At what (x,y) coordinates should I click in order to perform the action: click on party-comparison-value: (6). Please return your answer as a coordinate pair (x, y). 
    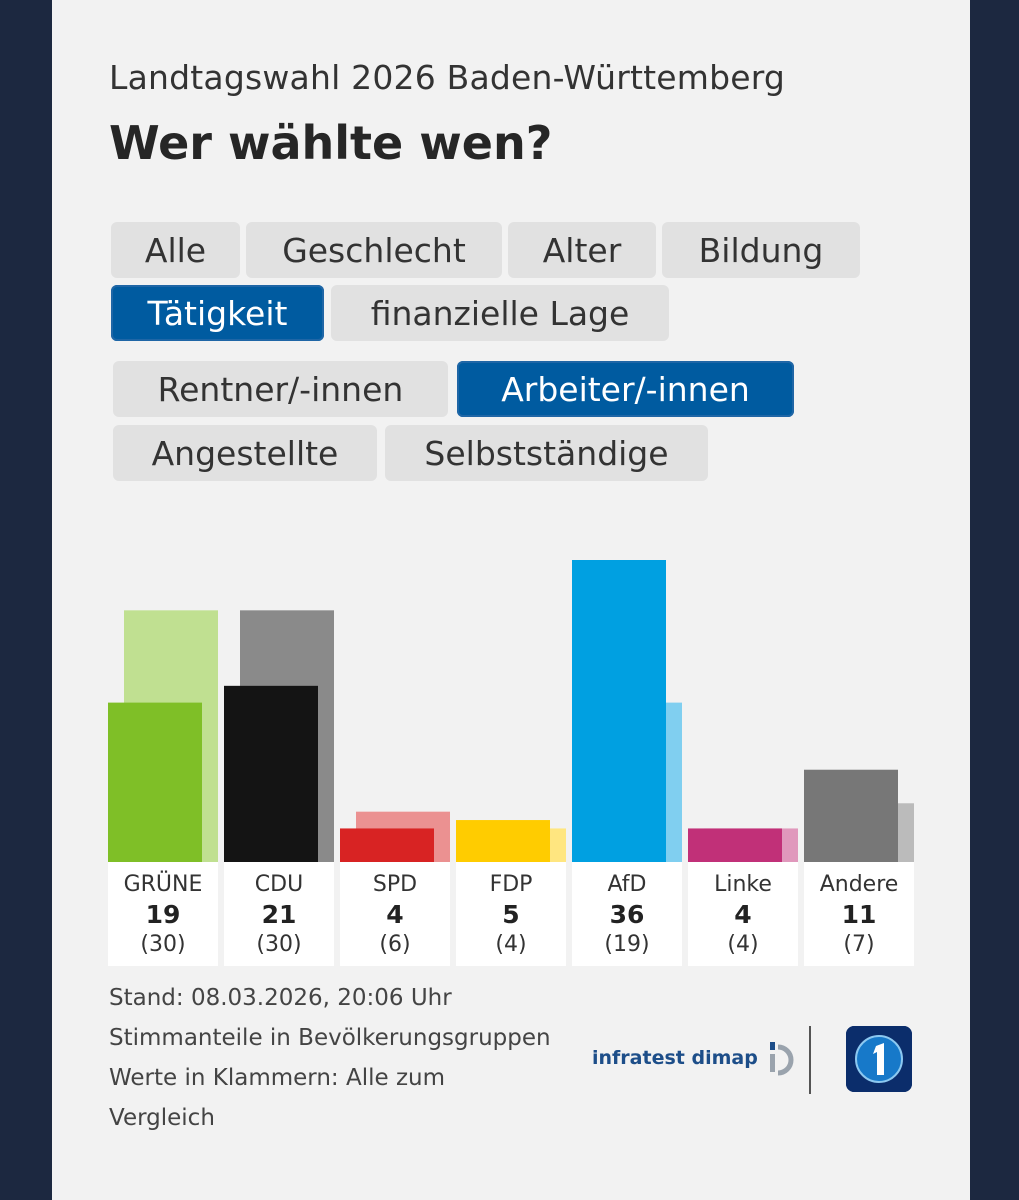
    Looking at the image, I should click on (395, 944).